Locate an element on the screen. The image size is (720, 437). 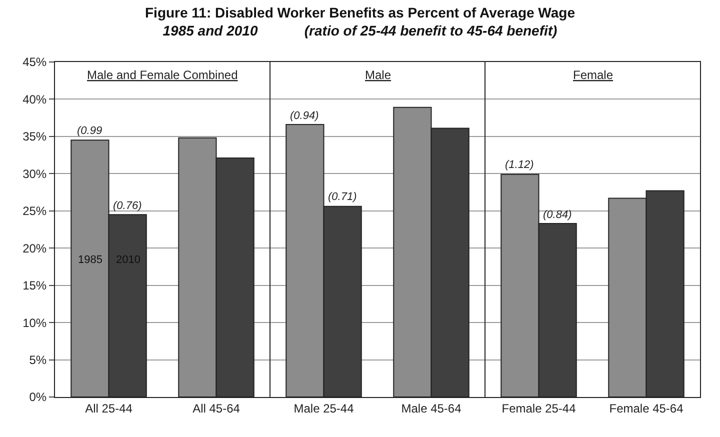
annotation: Female is located at coordinates (593, 75).